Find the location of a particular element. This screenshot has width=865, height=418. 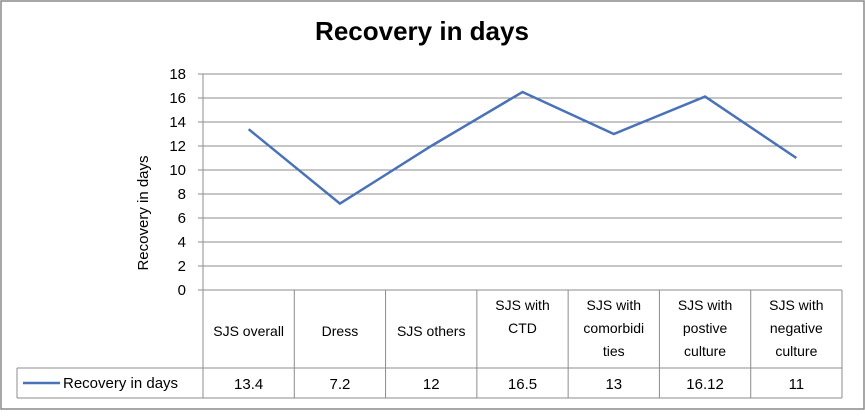

data-value-label: 13 is located at coordinates (613, 384).